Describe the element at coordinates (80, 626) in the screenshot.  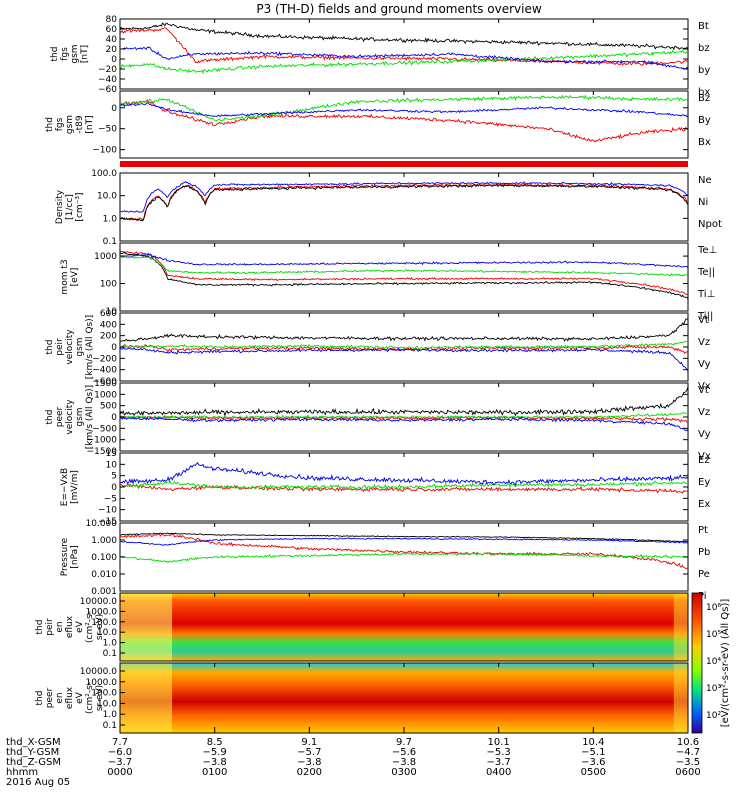
I see `panel-ylabel-line: eV` at that location.